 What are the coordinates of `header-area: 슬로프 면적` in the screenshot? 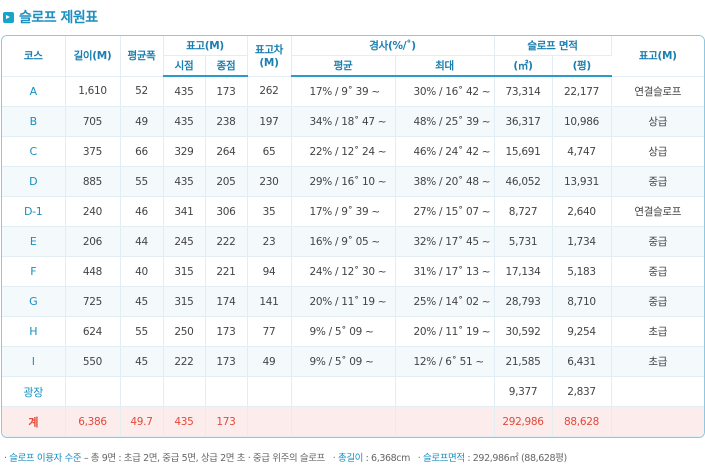 It's located at (553, 46).